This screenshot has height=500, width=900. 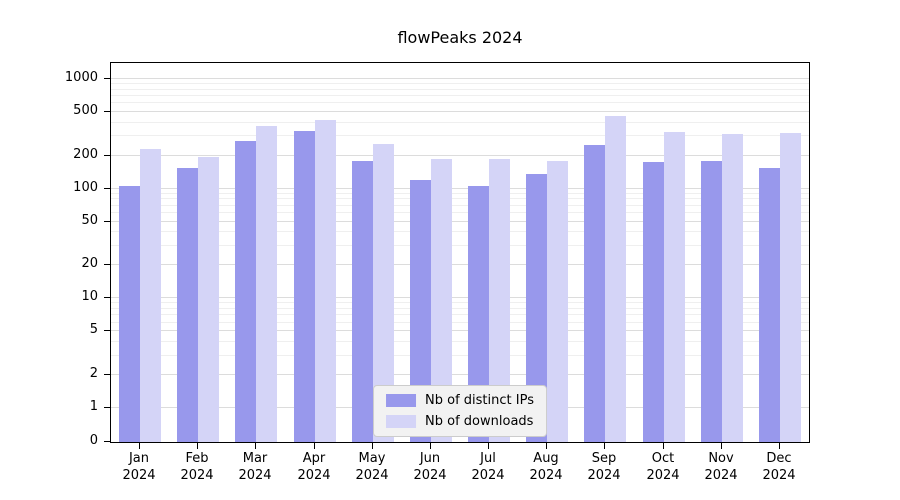 I want to click on legend-row: Nb of distinct IPs, so click(x=460, y=400).